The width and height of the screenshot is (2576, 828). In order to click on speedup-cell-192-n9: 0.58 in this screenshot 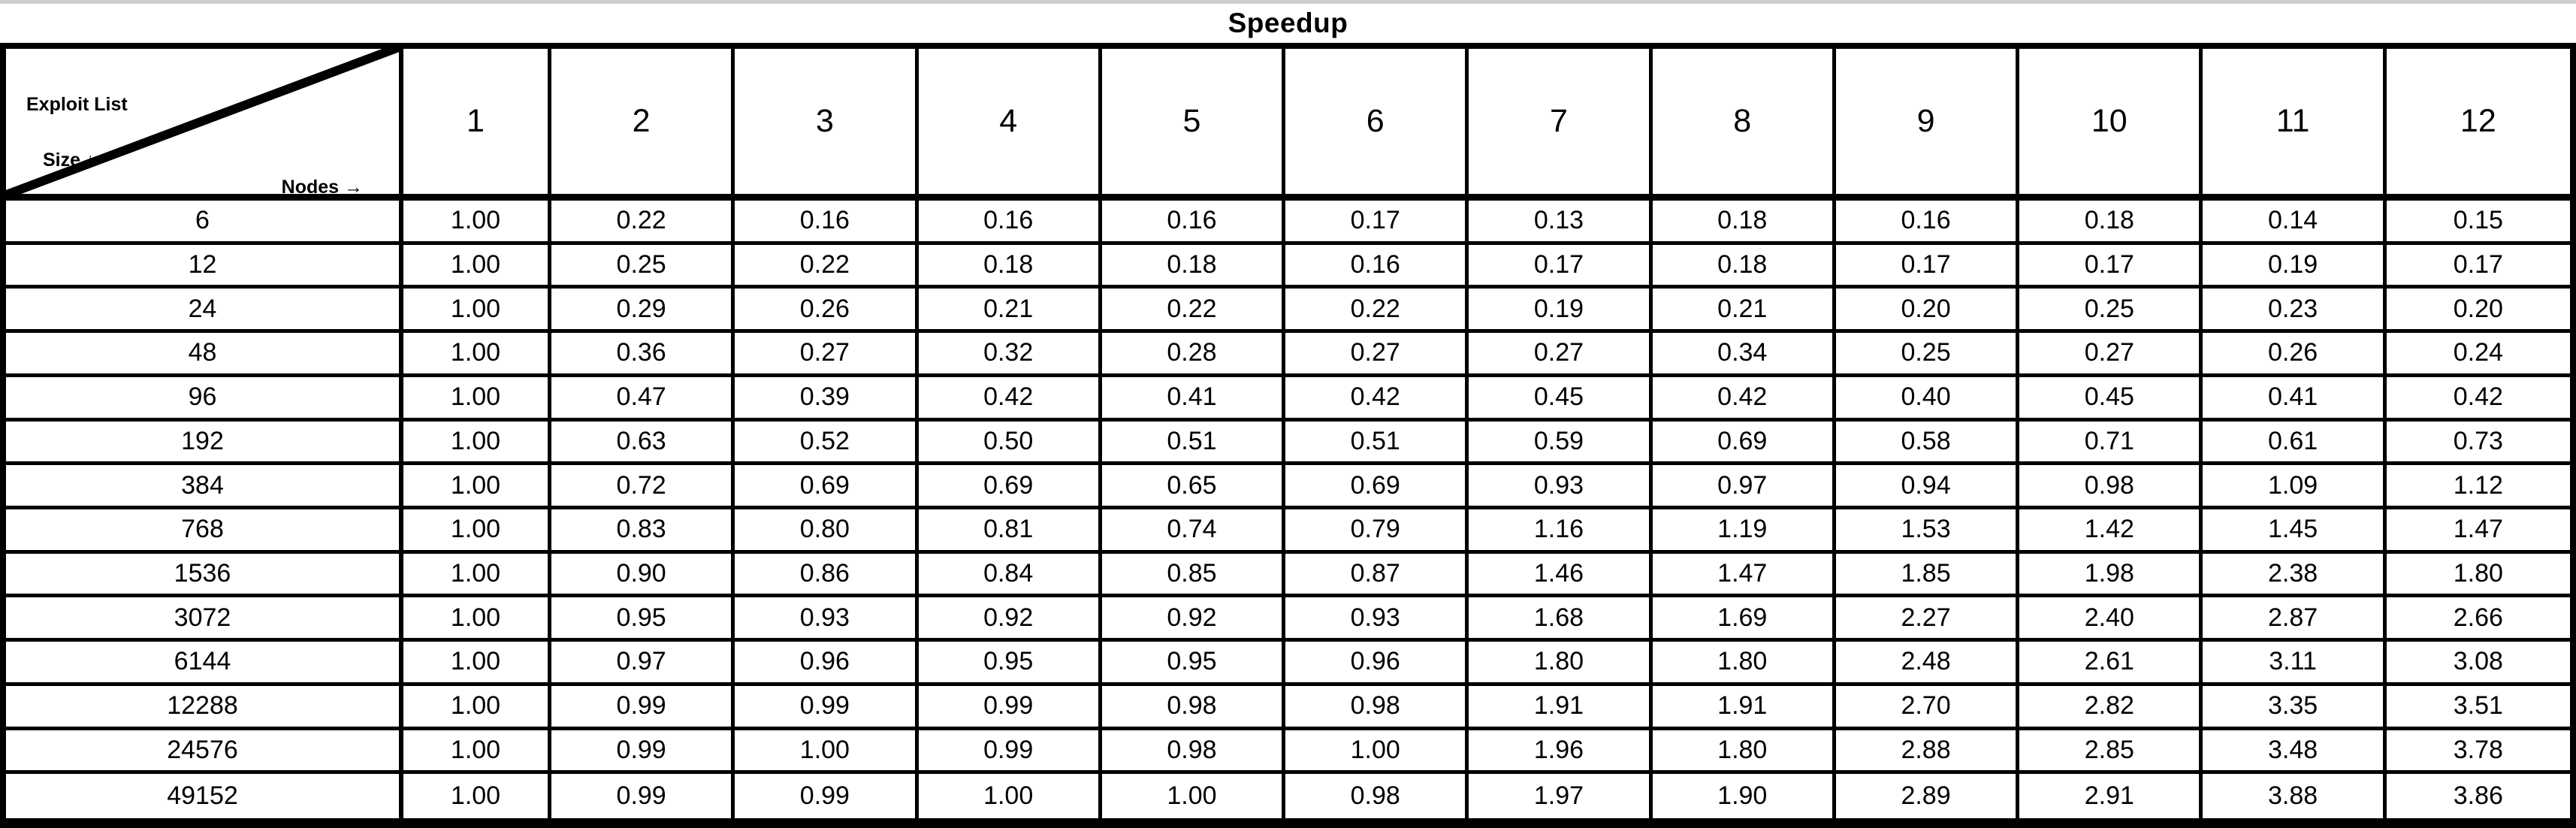, I will do `click(1927, 443)`.